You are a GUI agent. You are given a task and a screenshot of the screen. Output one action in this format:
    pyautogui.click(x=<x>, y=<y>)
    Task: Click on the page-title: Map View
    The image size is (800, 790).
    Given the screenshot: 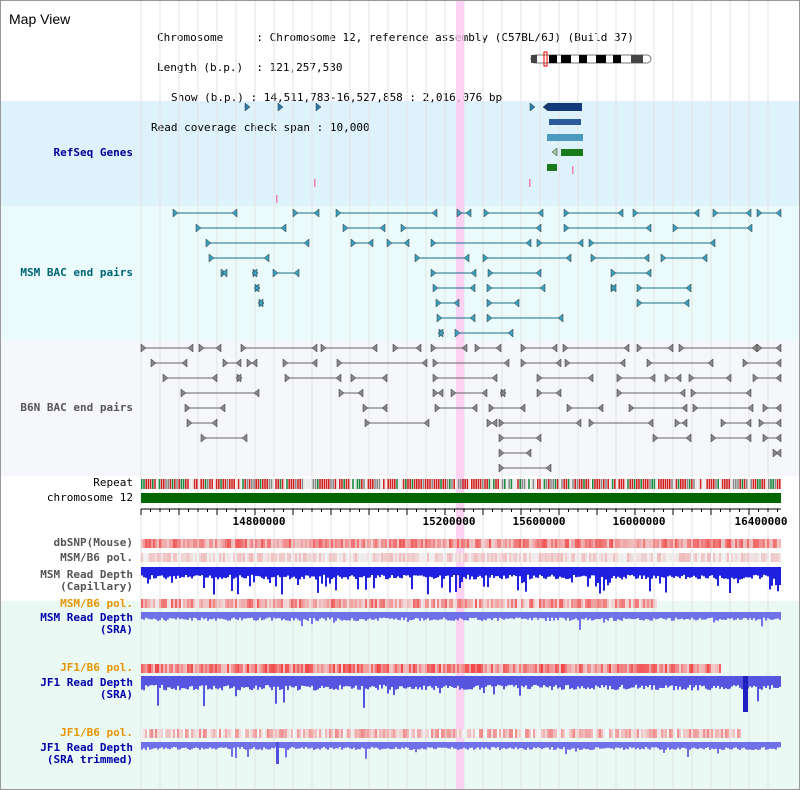 What is the action you would take?
    pyautogui.click(x=40, y=19)
    